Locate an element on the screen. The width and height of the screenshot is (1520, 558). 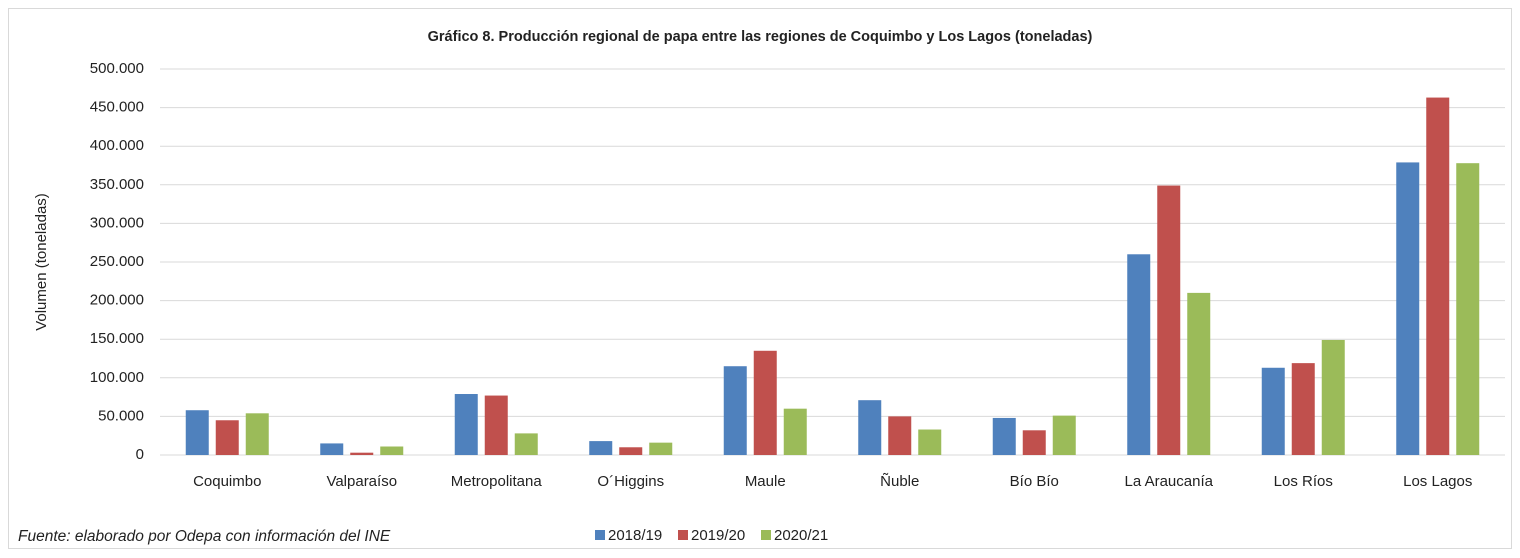
y-tick-label: 400.000 is located at coordinates (117, 145).